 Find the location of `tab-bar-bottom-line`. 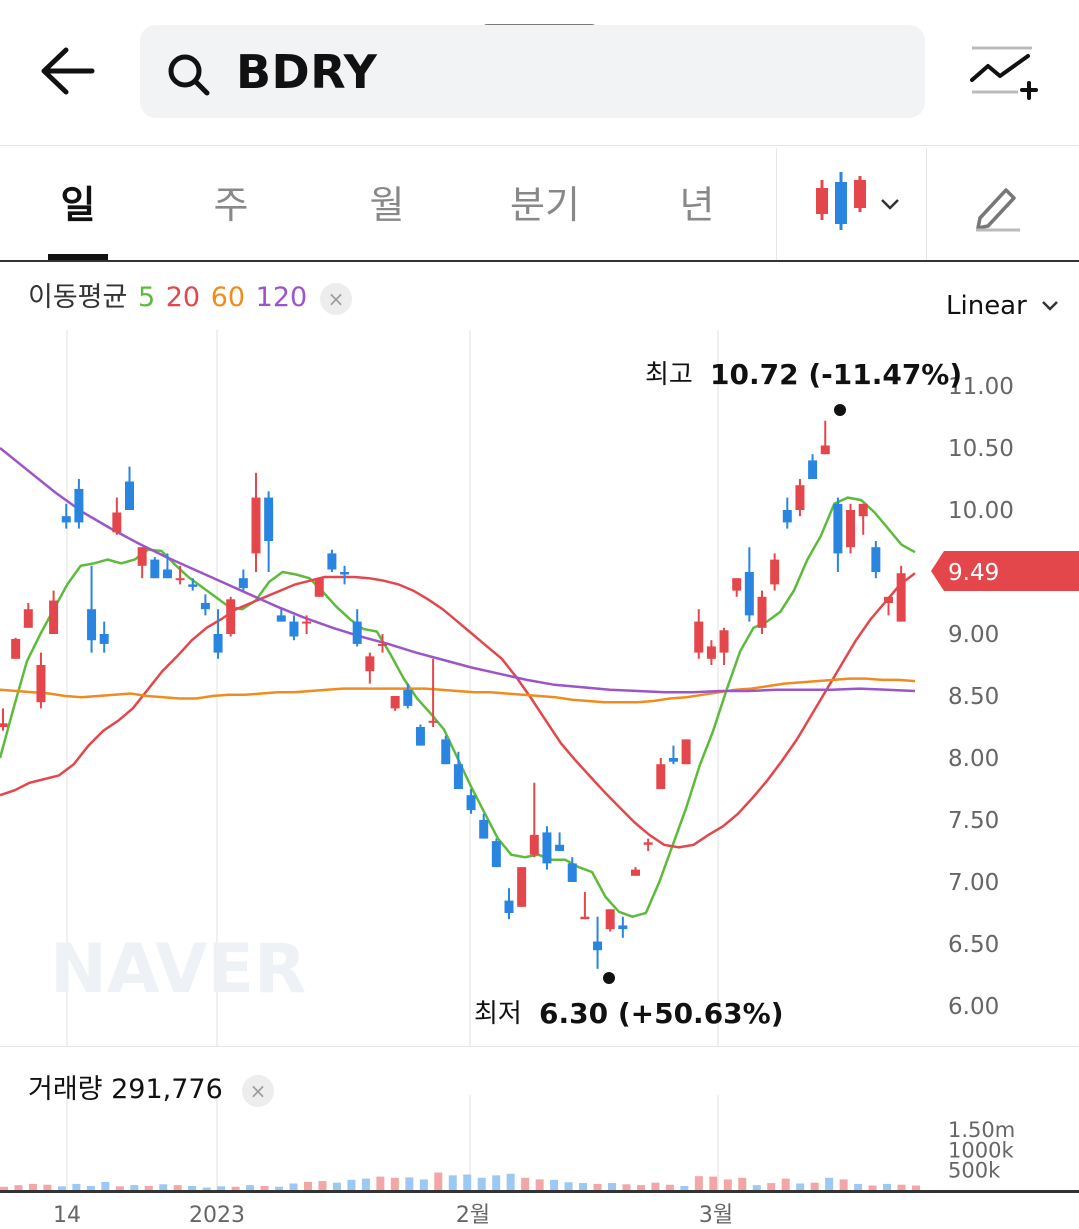

tab-bar-bottom-line is located at coordinates (539, 261).